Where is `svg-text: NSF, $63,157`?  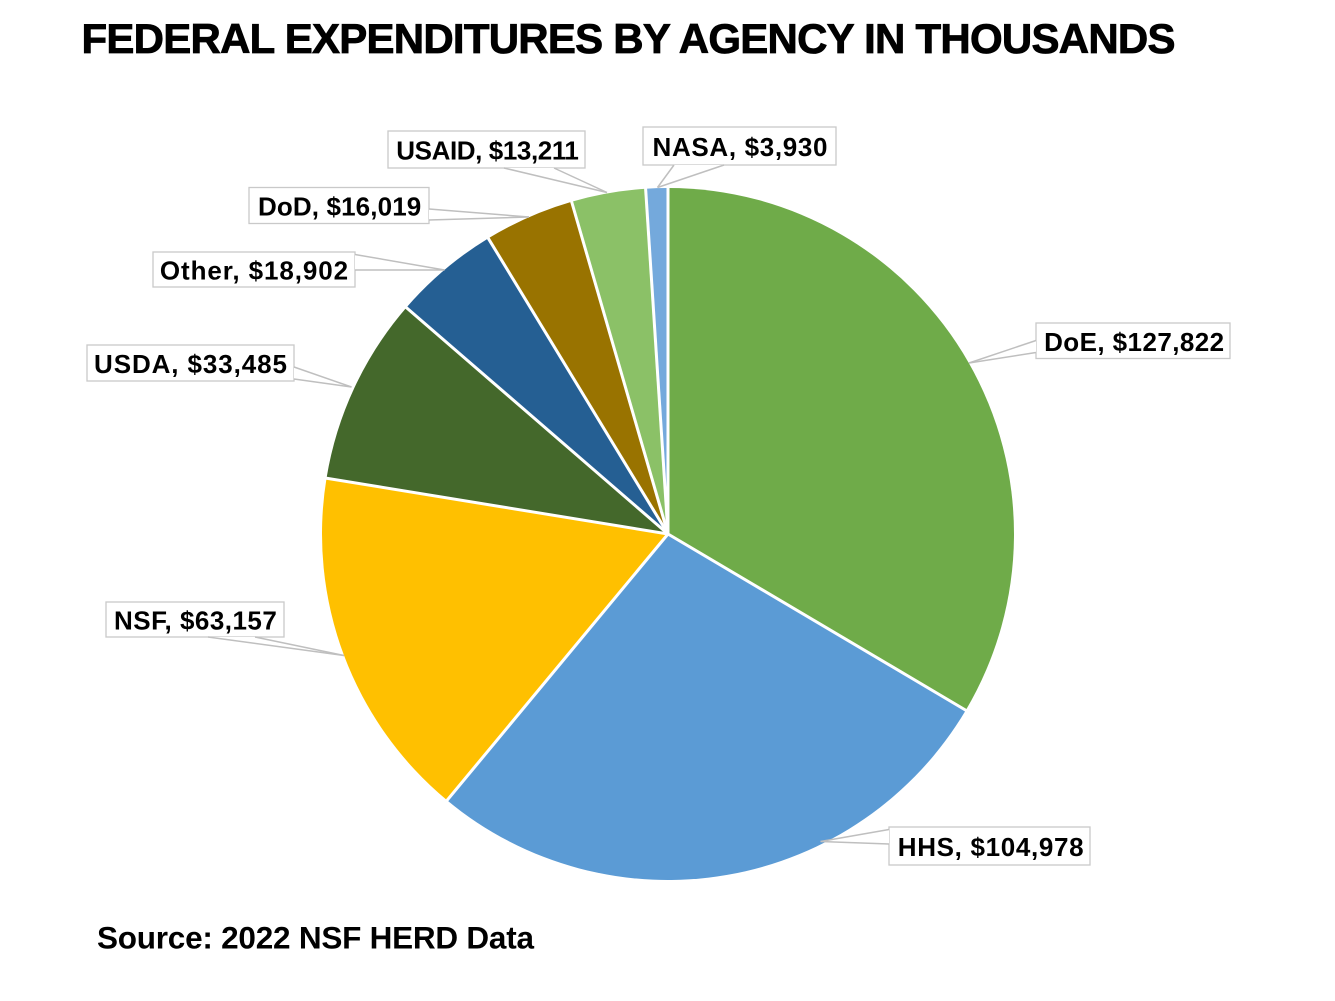 svg-text: NSF, $63,157 is located at coordinates (195, 621).